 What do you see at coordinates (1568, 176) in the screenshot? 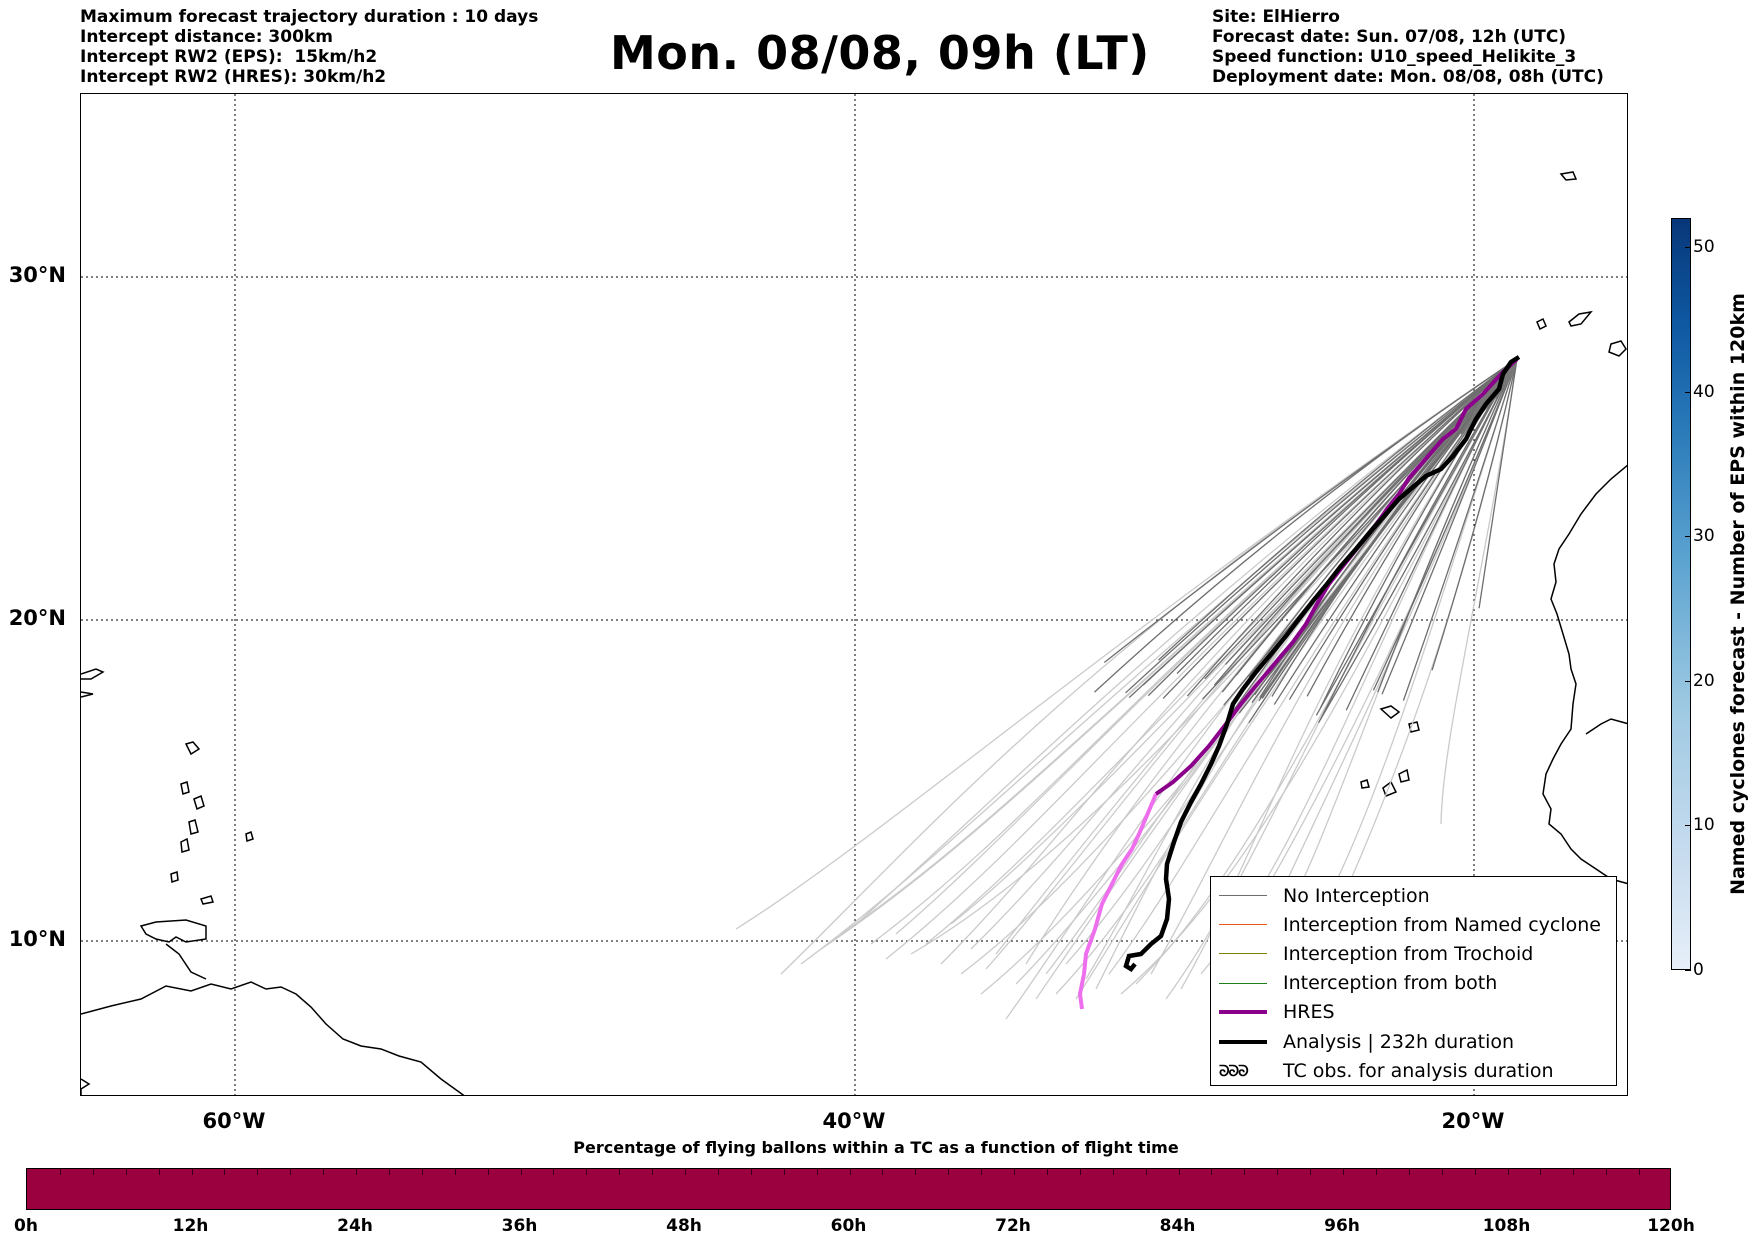
I see `coastline-madeira` at bounding box center [1568, 176].